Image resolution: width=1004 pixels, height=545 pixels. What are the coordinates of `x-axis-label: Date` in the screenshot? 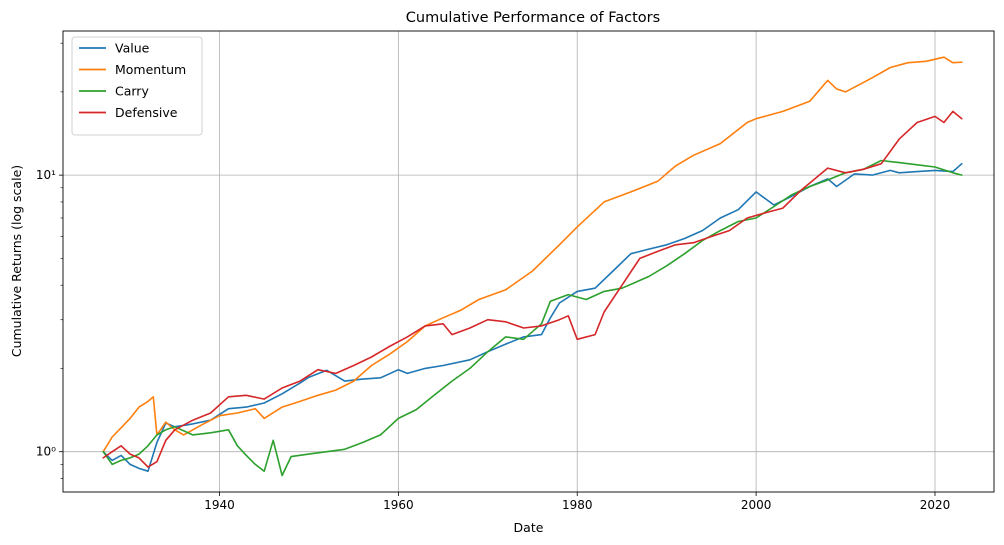 It's located at (529, 527).